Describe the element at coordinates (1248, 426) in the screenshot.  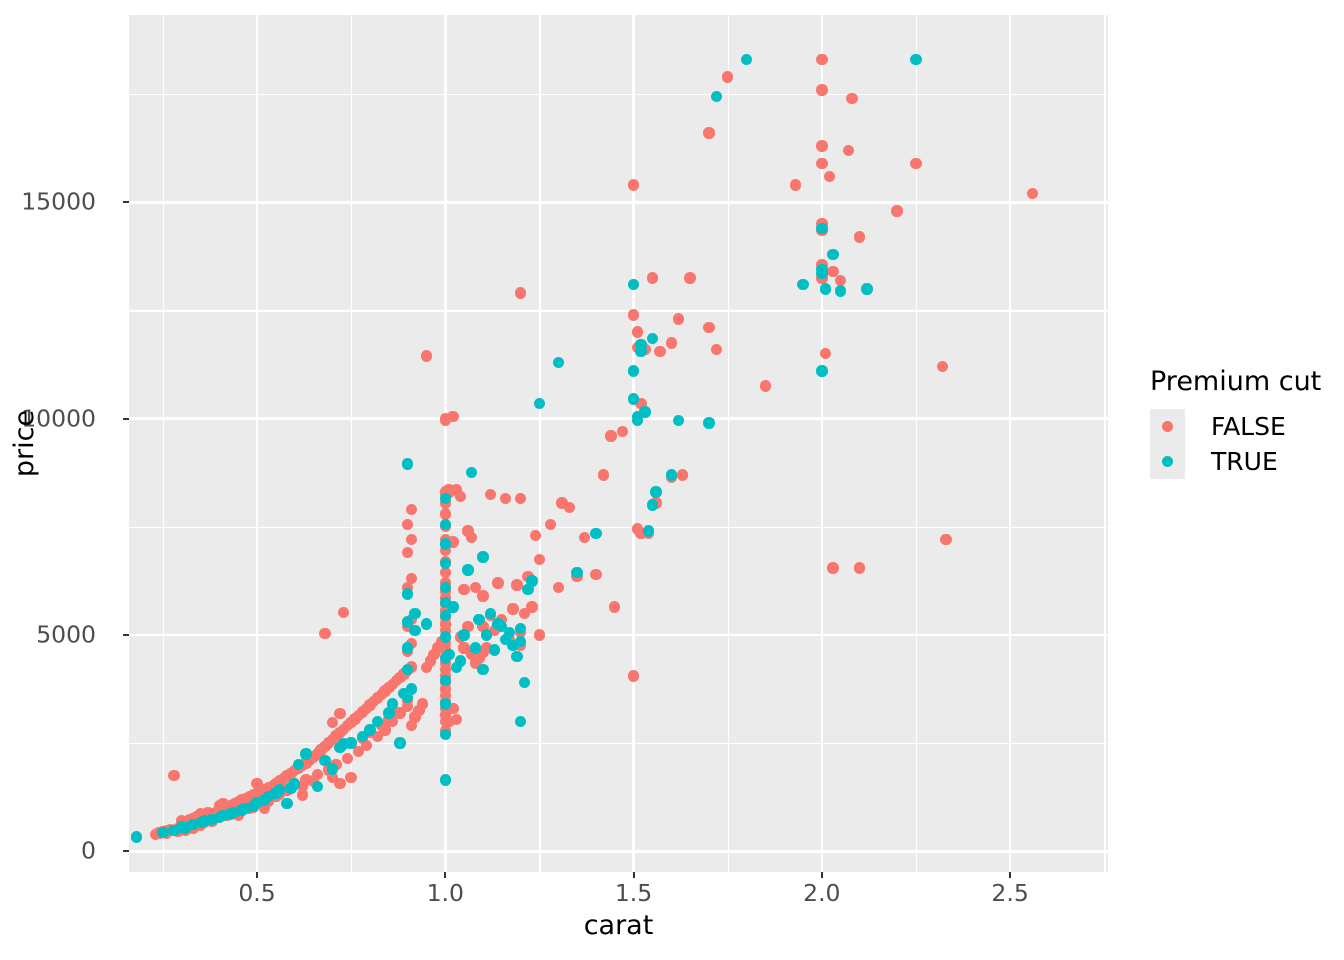
I see `legend-label: FALSE` at that location.